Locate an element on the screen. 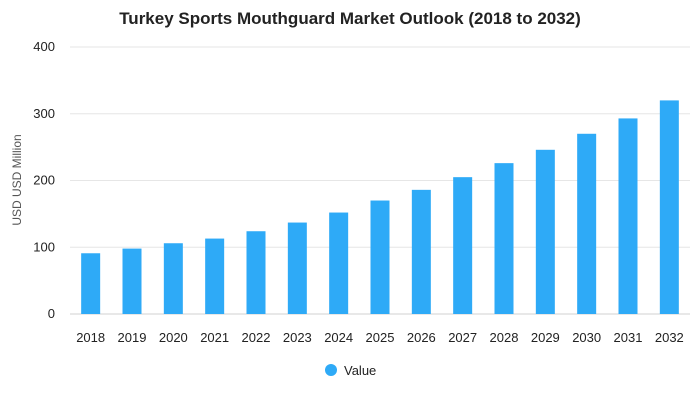 Image resolution: width=700 pixels, height=400 pixels. x-tick-label: 2029 is located at coordinates (545, 337).